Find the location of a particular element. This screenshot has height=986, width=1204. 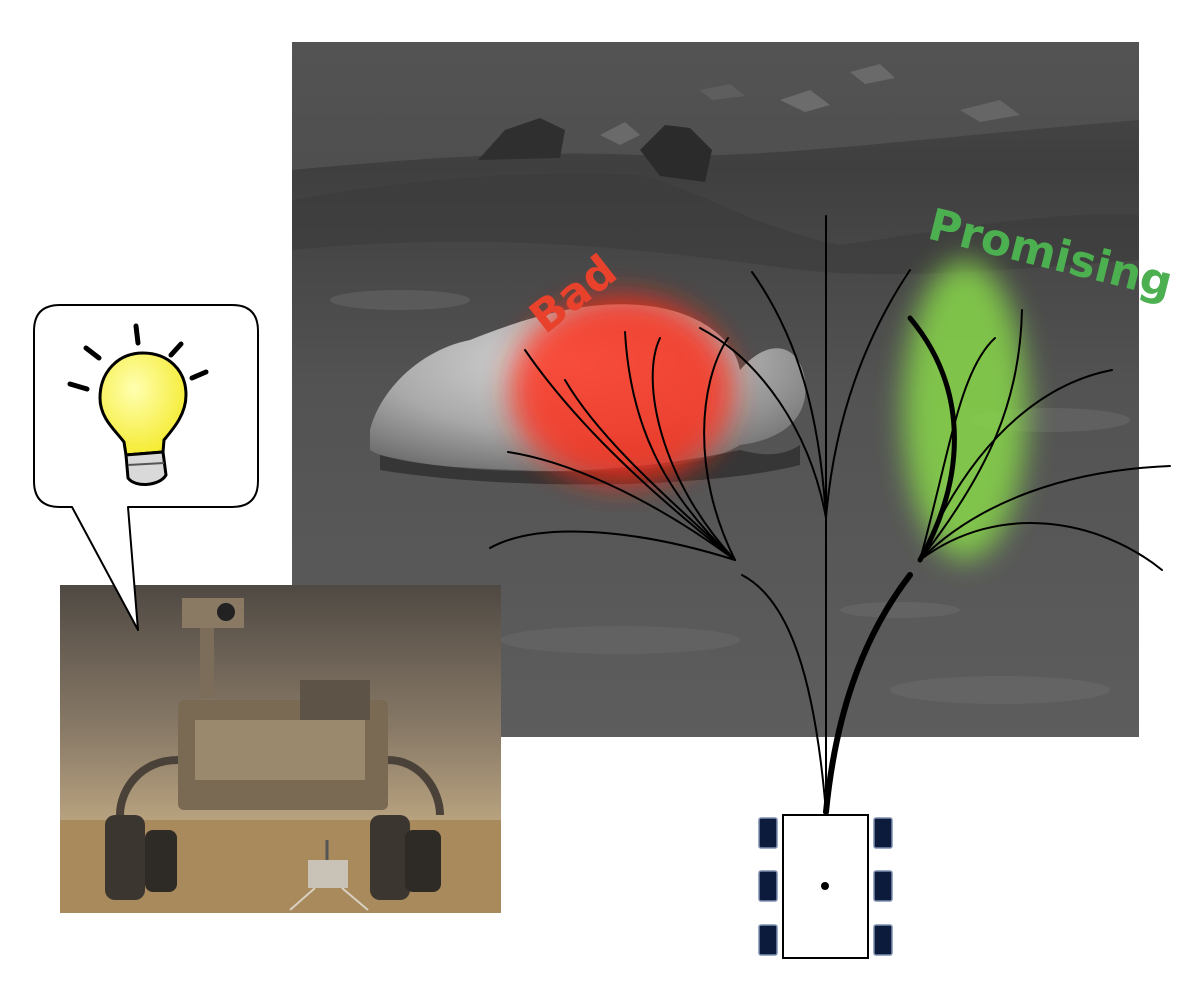

rover-photo is located at coordinates (280, 749).